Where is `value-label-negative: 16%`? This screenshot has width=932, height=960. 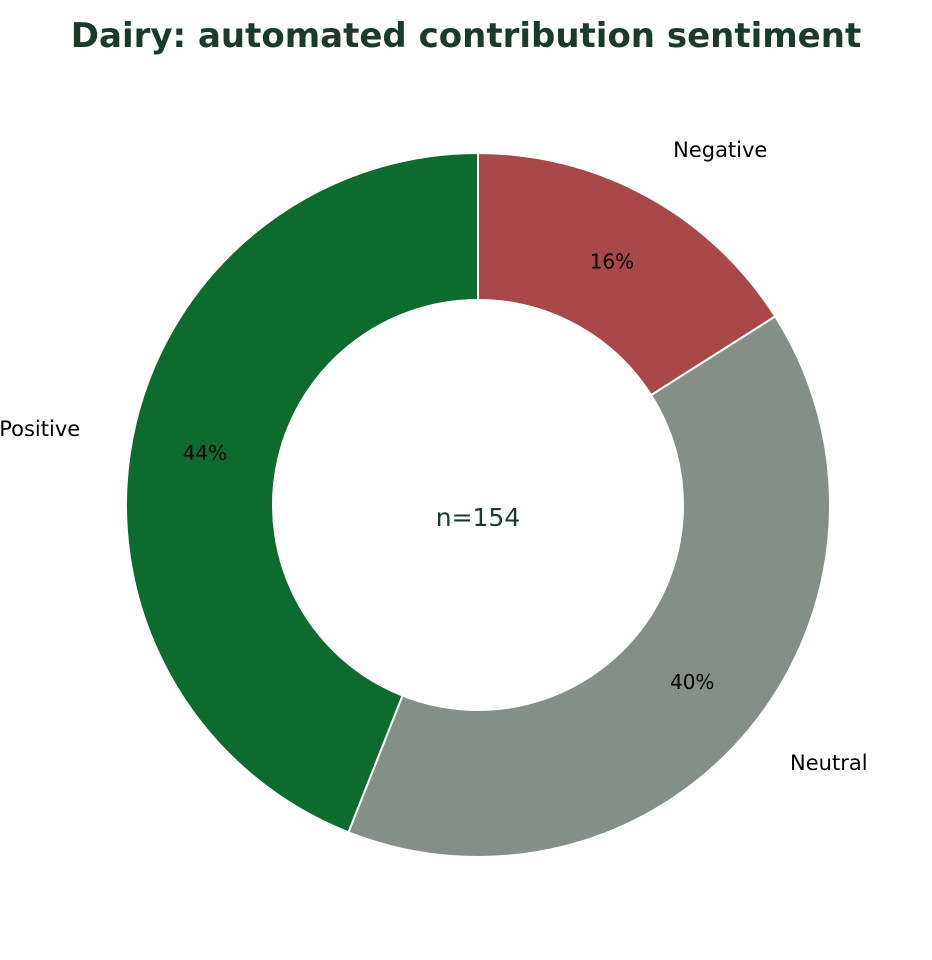
value-label-negative: 16% is located at coordinates (612, 261).